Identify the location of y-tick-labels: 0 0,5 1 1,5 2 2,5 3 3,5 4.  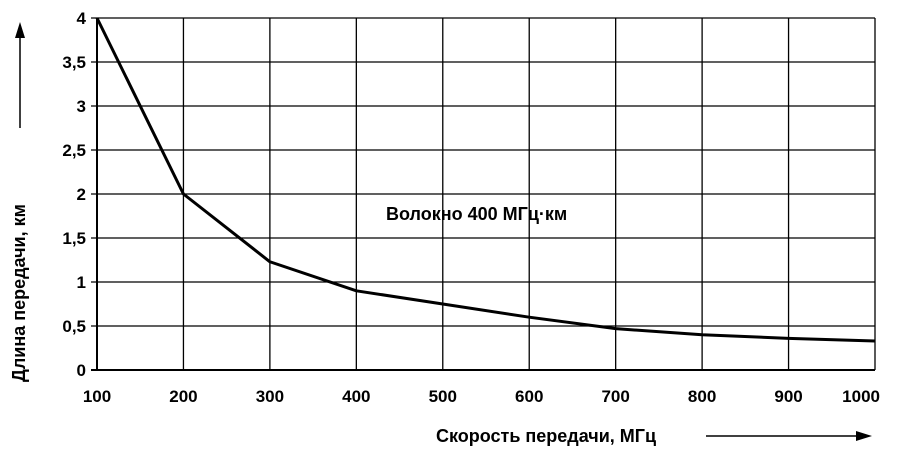
(74, 194).